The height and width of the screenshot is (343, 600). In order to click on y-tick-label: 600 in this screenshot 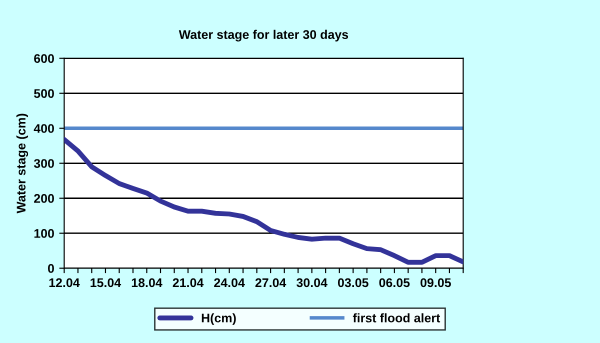, I will do `click(44, 58)`.